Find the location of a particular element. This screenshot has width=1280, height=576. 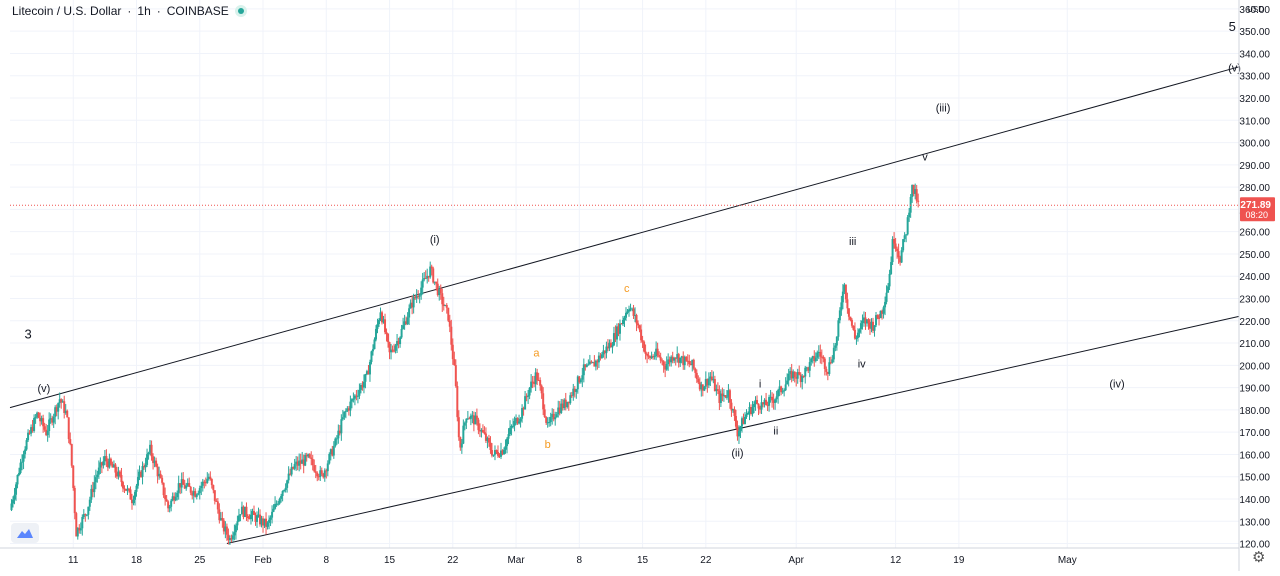

wave-label: c is located at coordinates (627, 289).